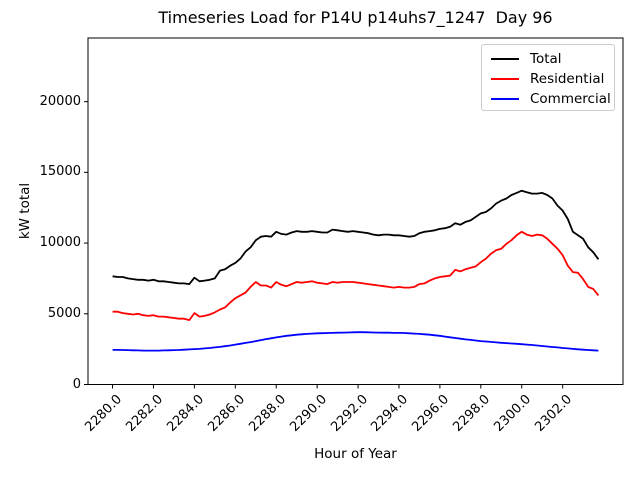  I want to click on legend: Total Residential Commercial, so click(548, 77).